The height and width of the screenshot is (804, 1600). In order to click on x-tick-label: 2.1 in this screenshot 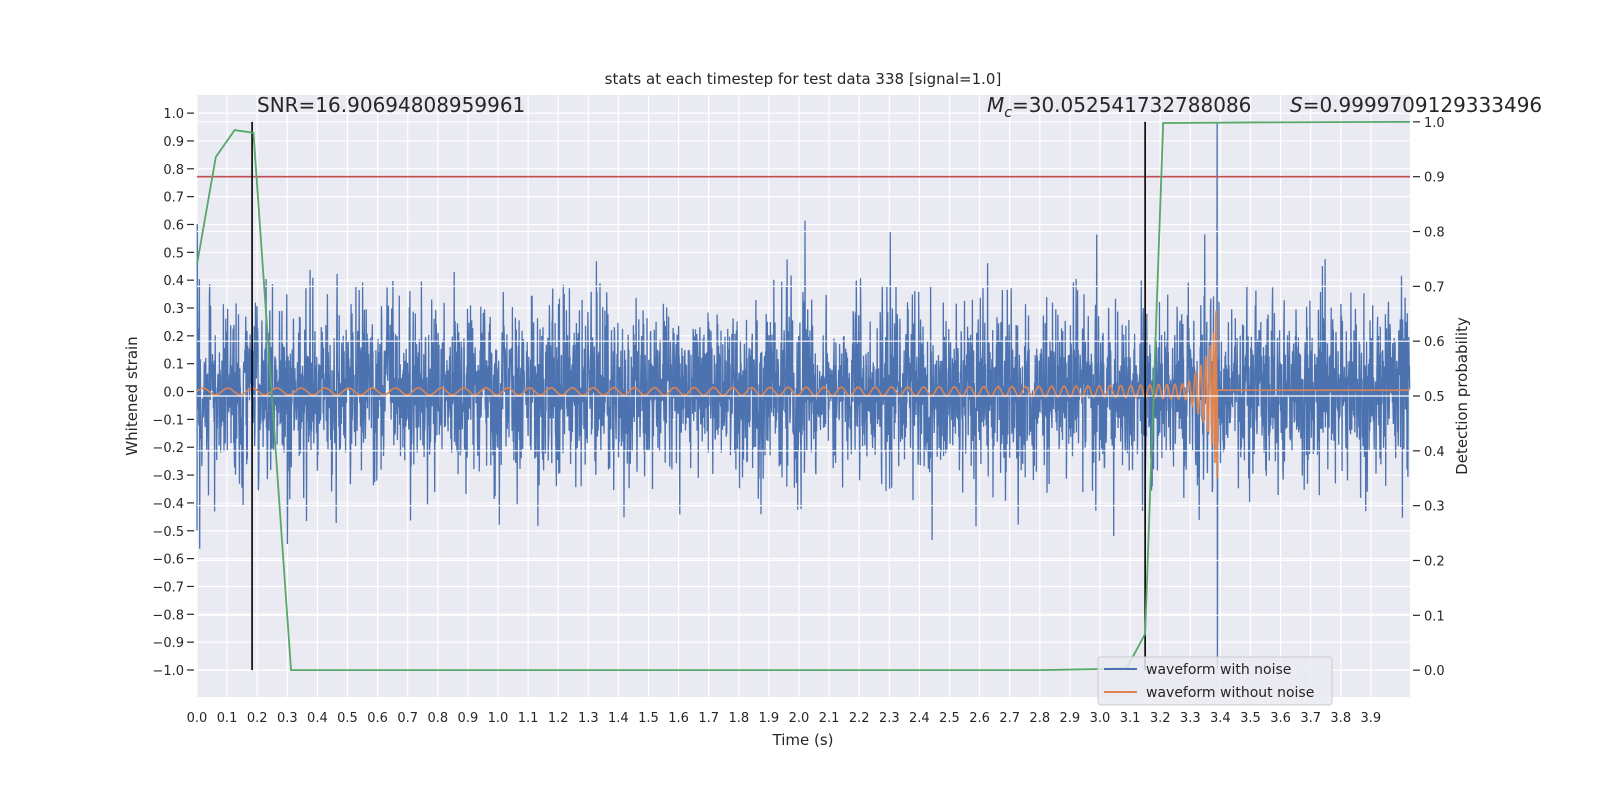, I will do `click(829, 718)`.